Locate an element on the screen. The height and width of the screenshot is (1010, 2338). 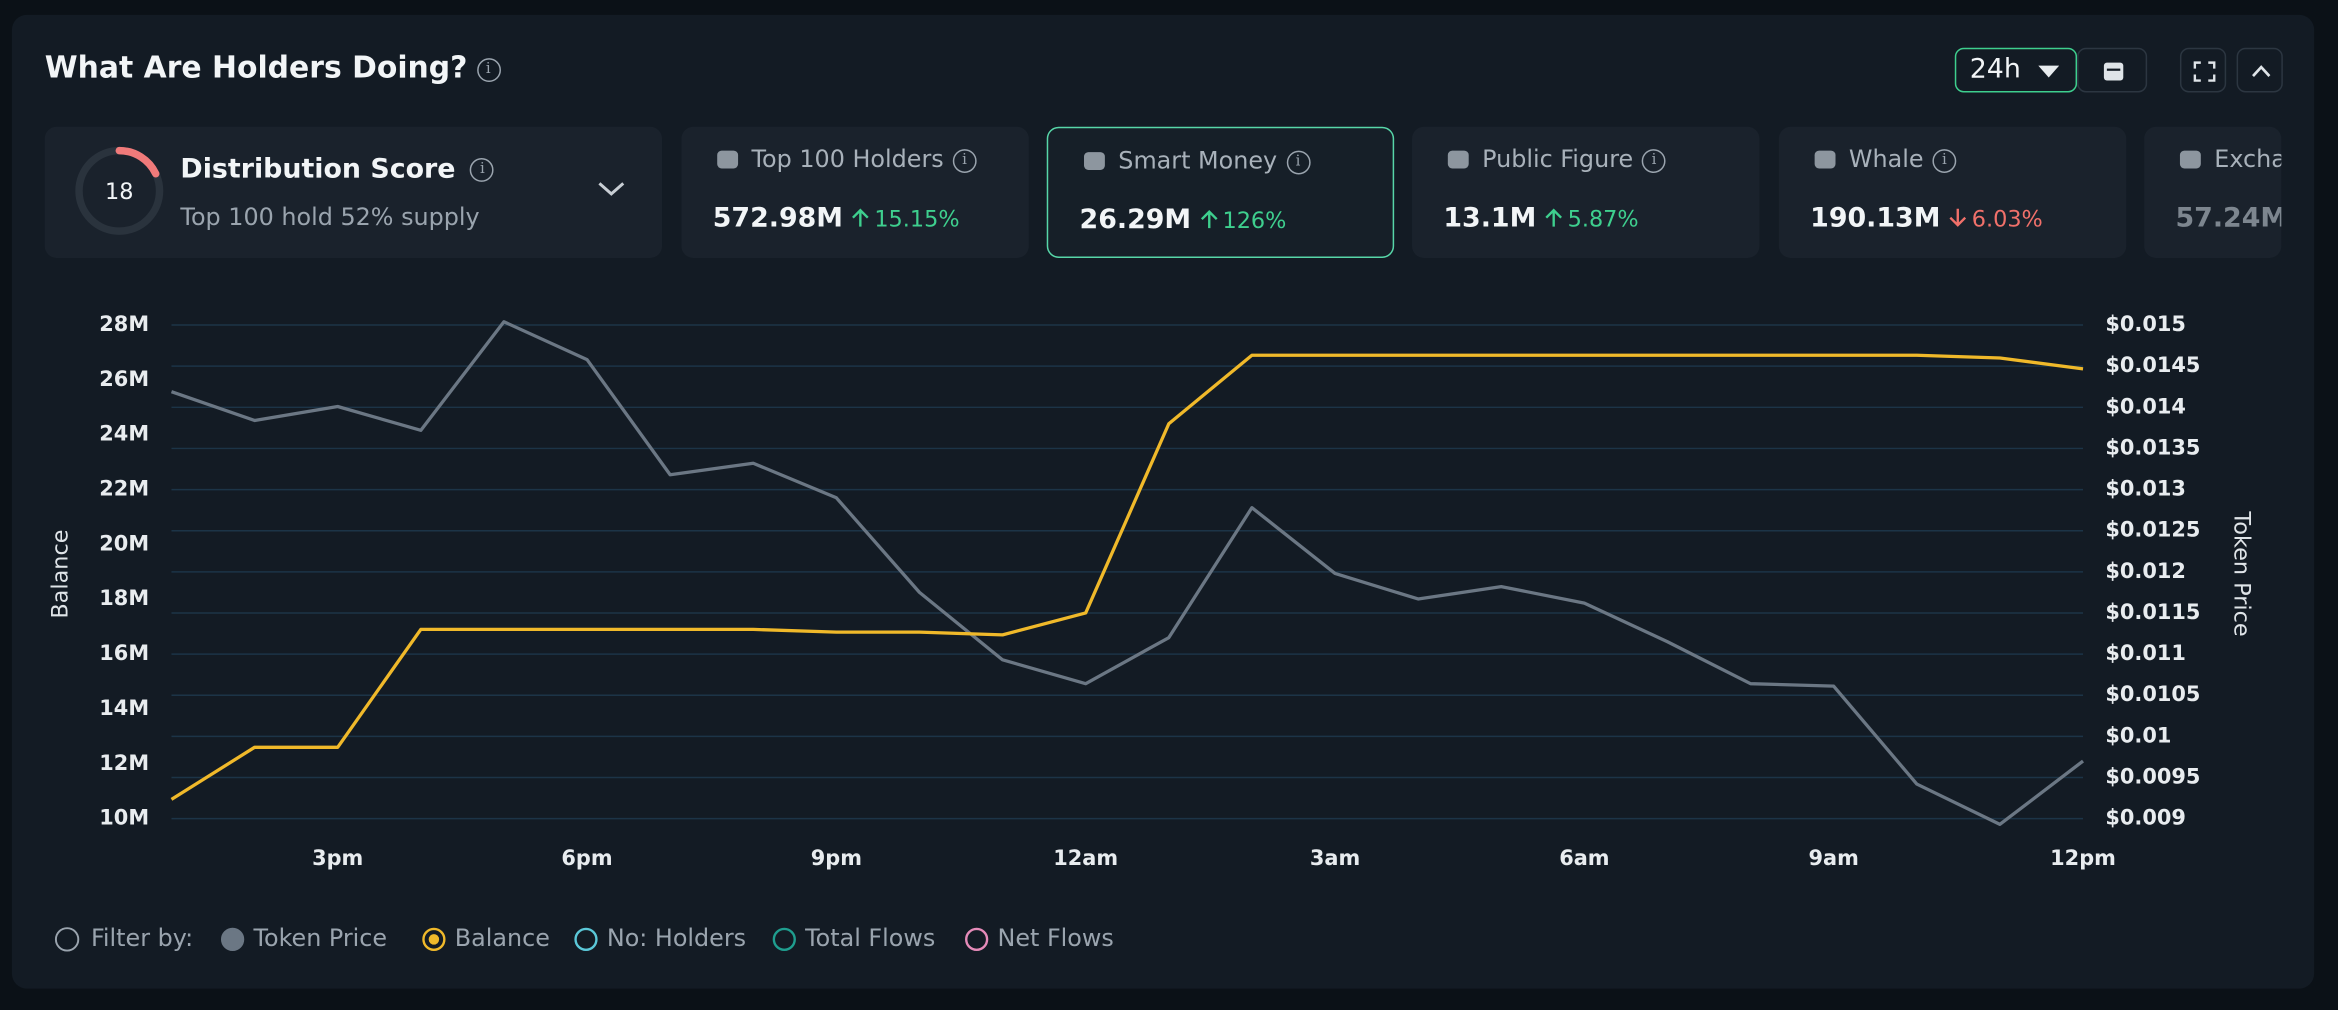
card-value: 13.1M 5.87% is located at coordinates (1540, 218).